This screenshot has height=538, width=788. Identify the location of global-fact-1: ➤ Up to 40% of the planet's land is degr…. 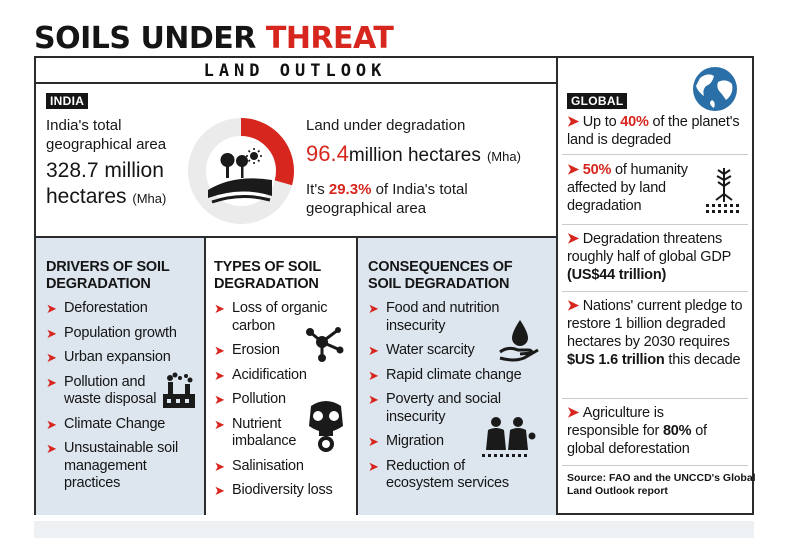
(653, 131).